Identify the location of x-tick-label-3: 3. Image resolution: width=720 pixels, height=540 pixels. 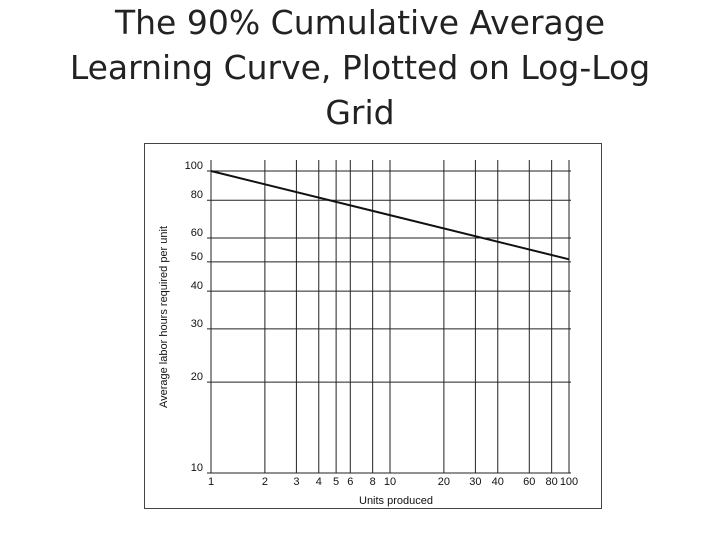
(296, 482).